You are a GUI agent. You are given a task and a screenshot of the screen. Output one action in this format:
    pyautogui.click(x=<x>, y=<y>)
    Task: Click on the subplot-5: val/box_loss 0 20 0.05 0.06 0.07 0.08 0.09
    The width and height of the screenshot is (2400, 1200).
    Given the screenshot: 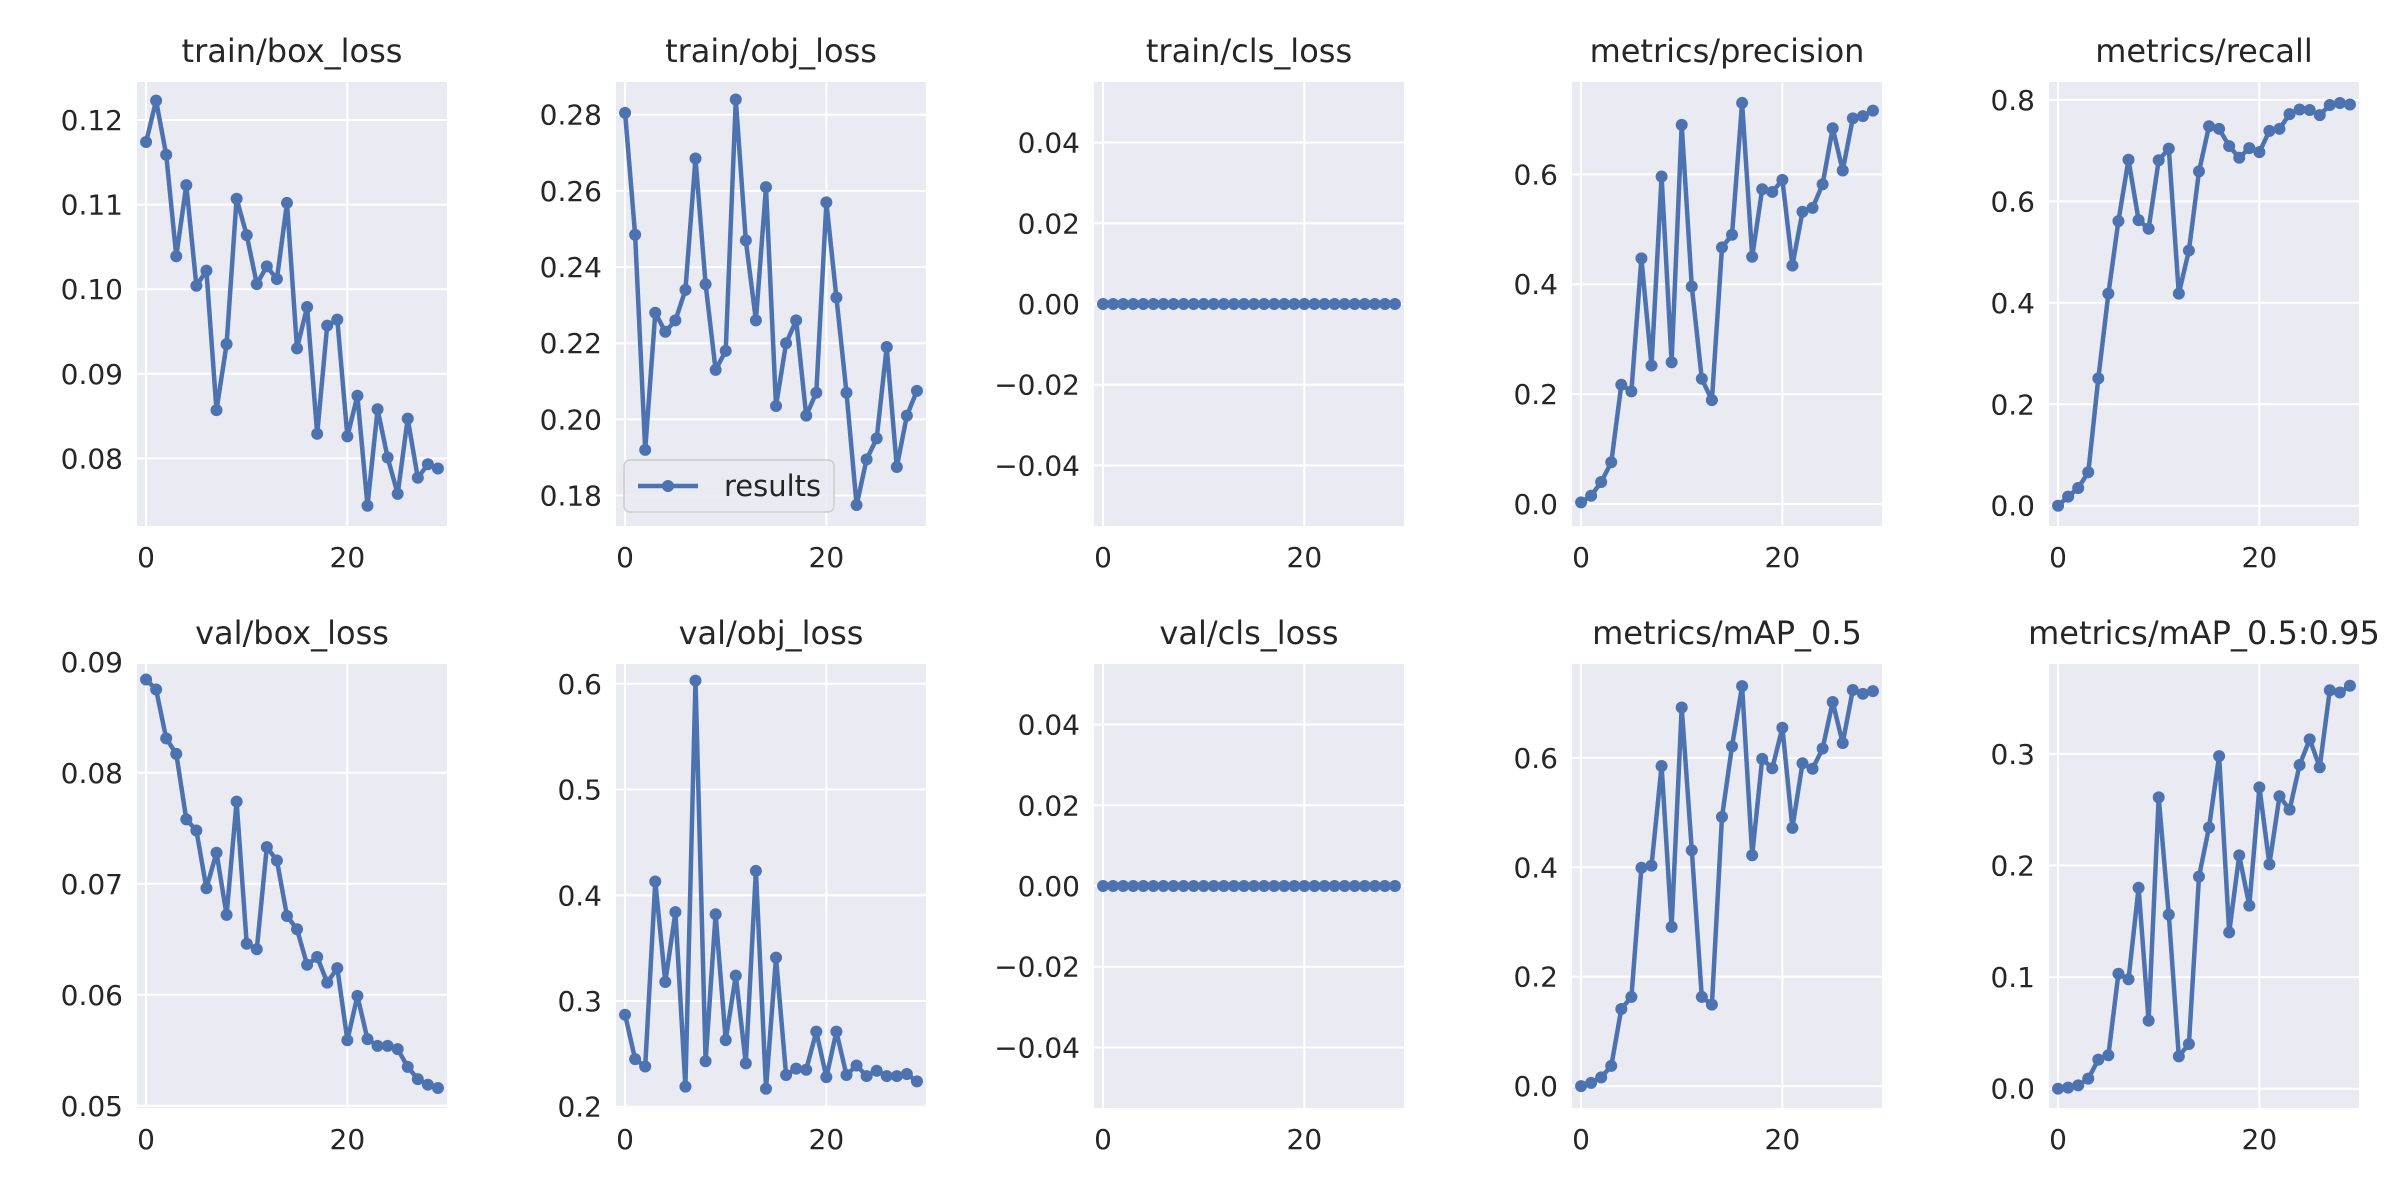 What is the action you would take?
    pyautogui.click(x=254, y=885)
    